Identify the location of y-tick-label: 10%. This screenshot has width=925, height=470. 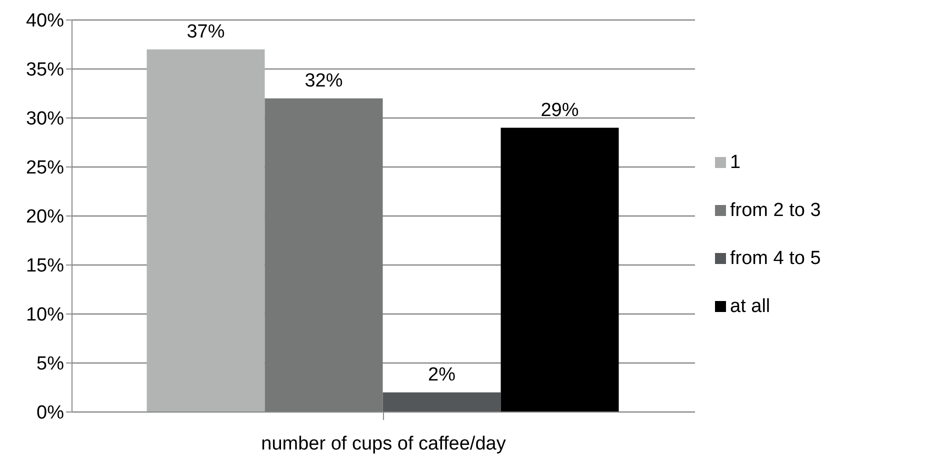
(45, 315).